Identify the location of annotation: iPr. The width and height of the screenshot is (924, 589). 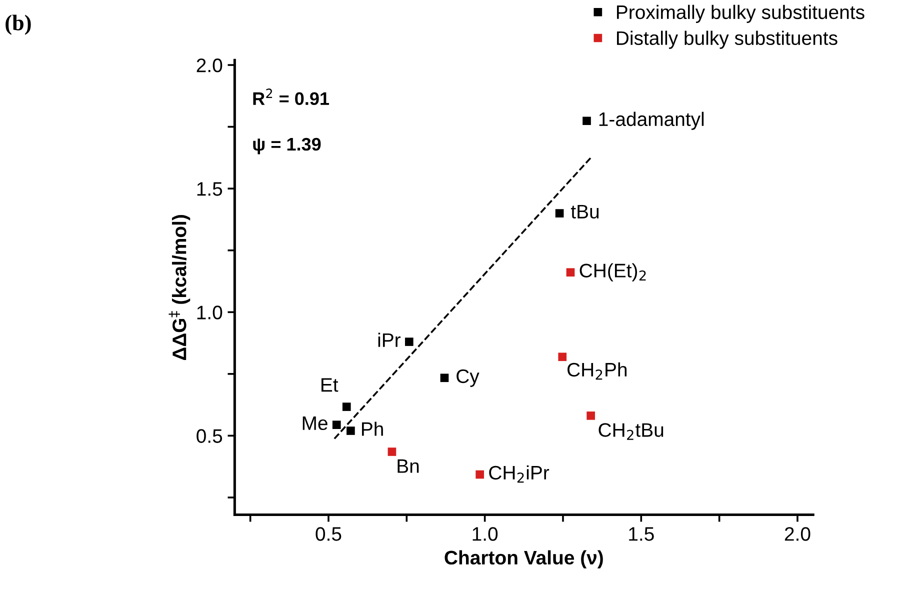
(389, 339).